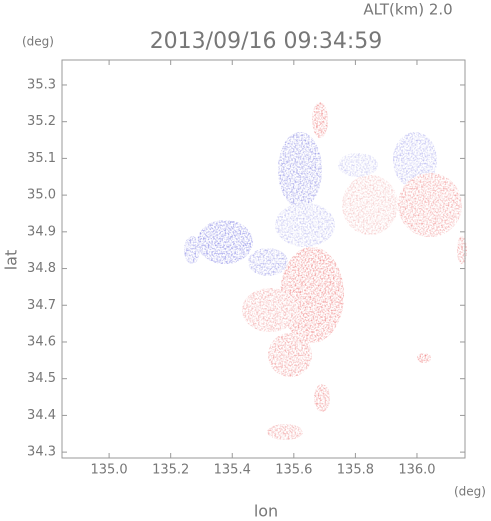 This screenshot has width=491, height=521. What do you see at coordinates (41, 305) in the screenshot?
I see `y-tick-label: 34.7` at bounding box center [41, 305].